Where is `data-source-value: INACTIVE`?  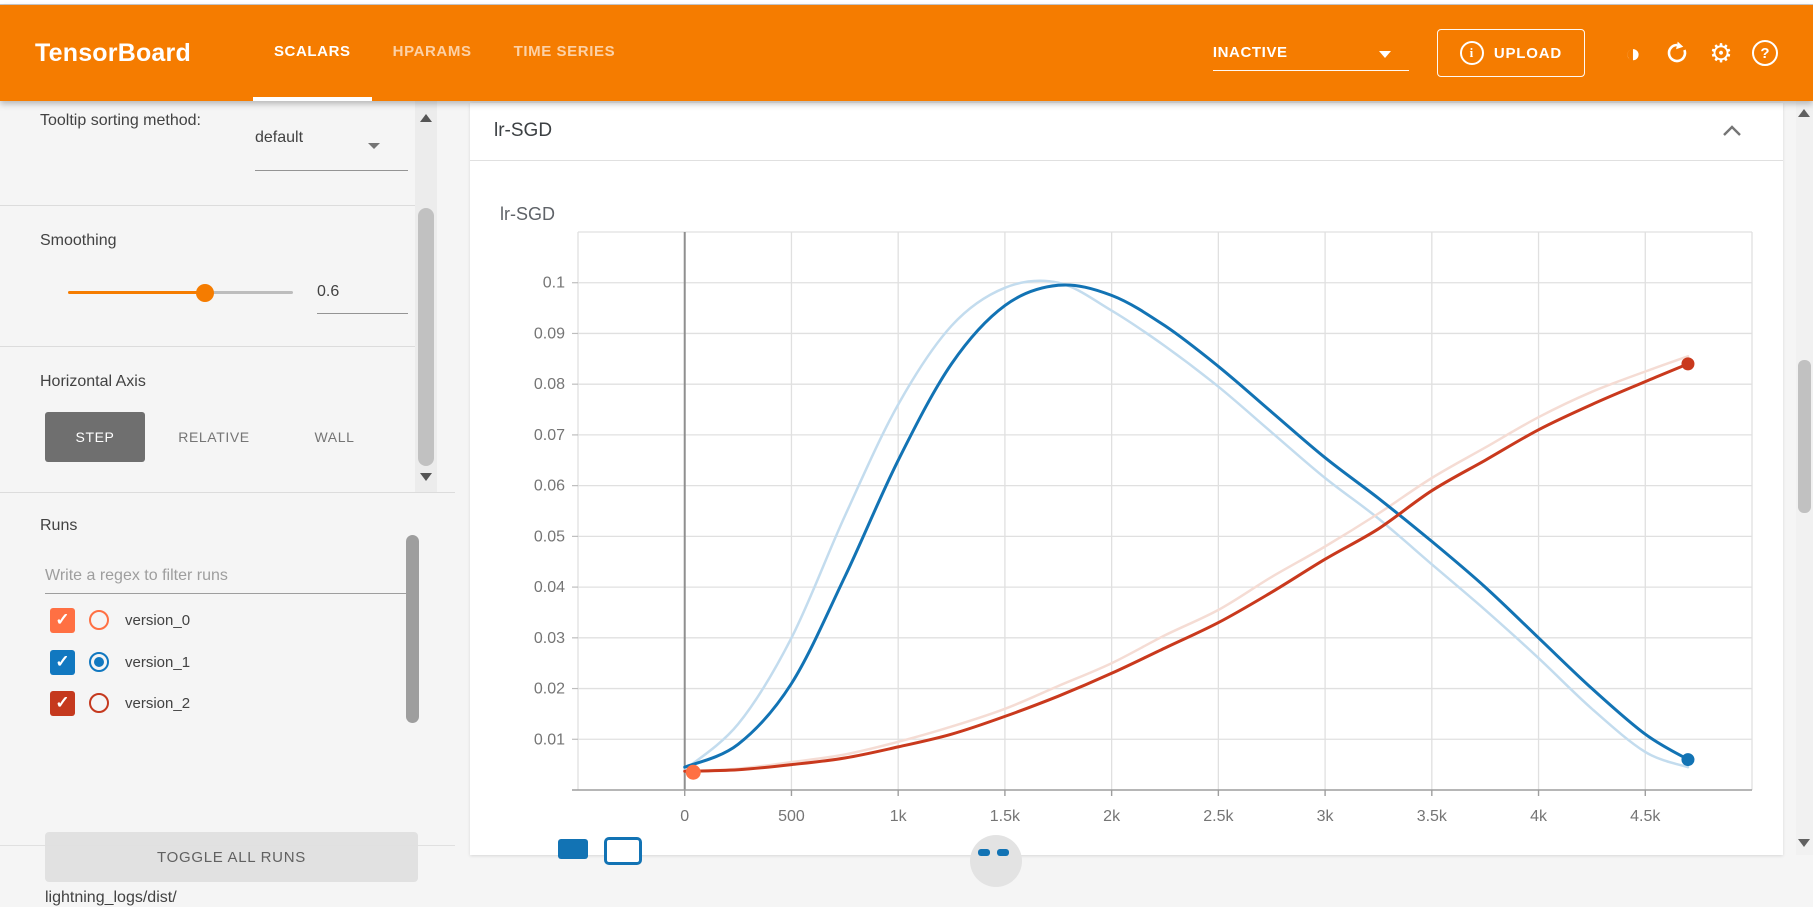 data-source-value: INACTIVE is located at coordinates (1250, 52).